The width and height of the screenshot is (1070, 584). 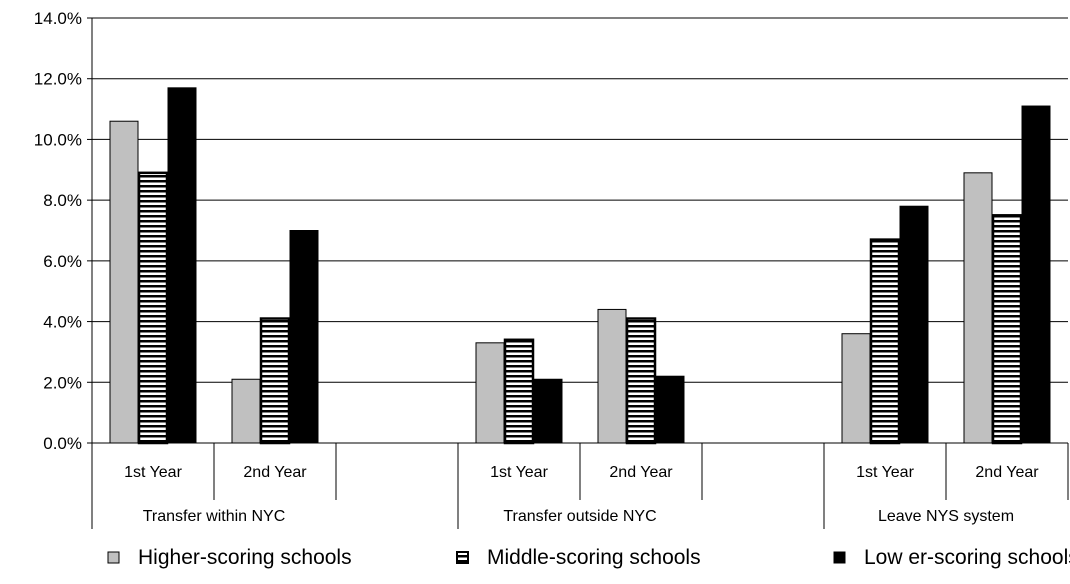 What do you see at coordinates (245, 557) in the screenshot?
I see `legend-label: Higher-scoring schools` at bounding box center [245, 557].